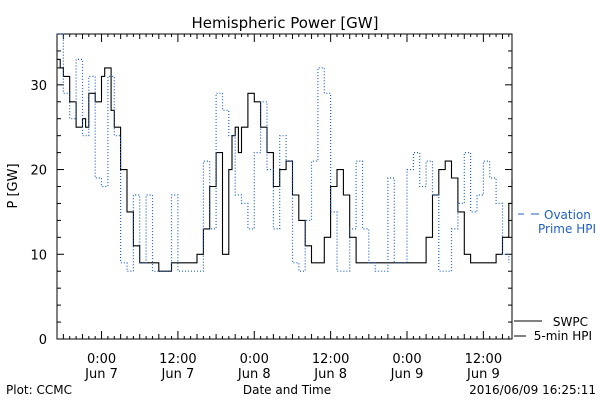 The image size is (600, 400). What do you see at coordinates (567, 229) in the screenshot?
I see `ovation-legend-label: Prime HPI` at bounding box center [567, 229].